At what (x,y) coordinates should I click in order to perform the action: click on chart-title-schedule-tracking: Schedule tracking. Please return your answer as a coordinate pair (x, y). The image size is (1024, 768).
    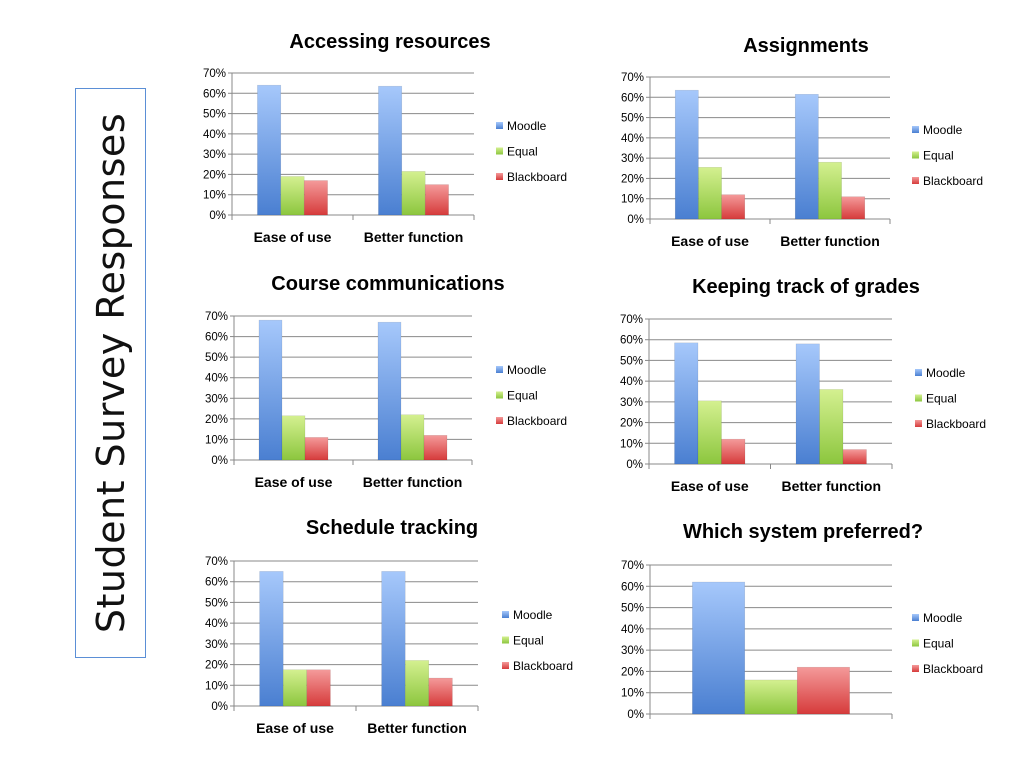
    Looking at the image, I should click on (392, 528).